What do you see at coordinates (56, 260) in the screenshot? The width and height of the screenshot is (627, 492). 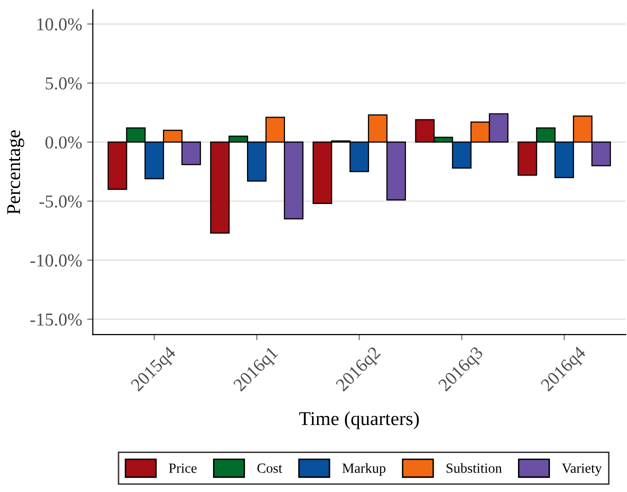 I see `y-tick-label: -10.0%` at bounding box center [56, 260].